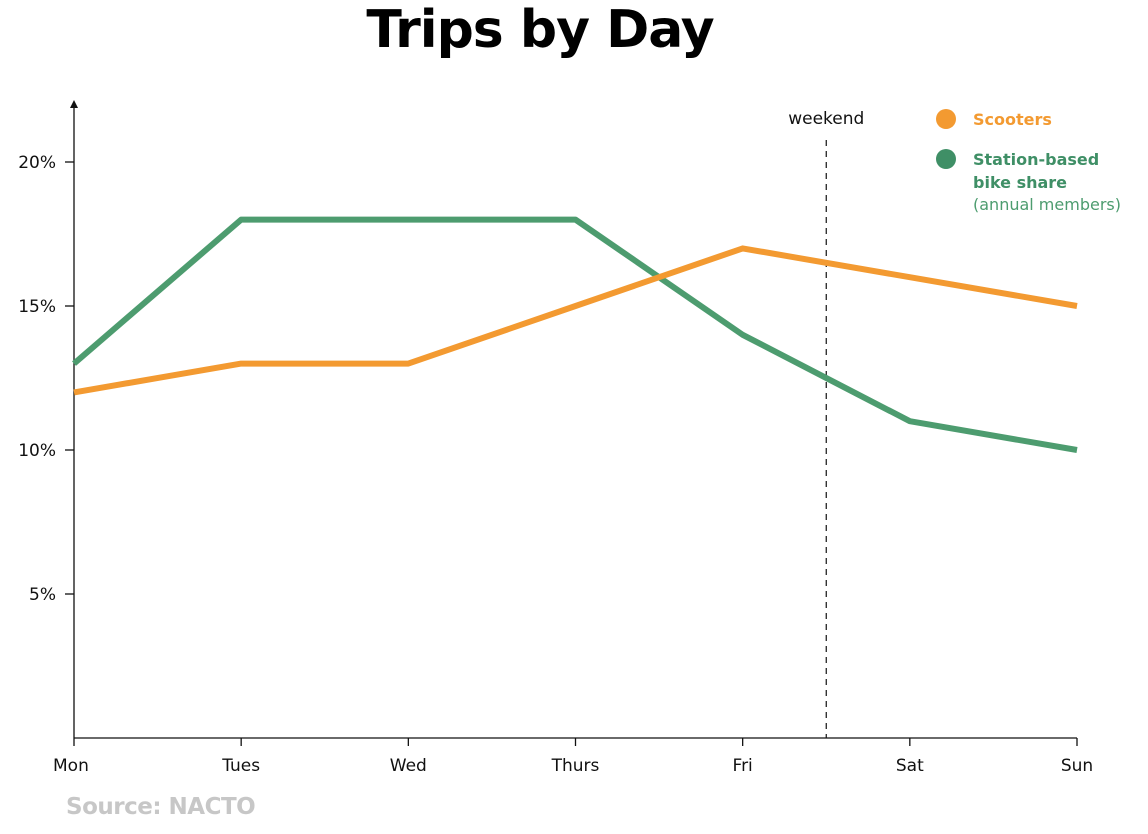  What do you see at coordinates (71, 766) in the screenshot?
I see `x-tick-label: Mon` at bounding box center [71, 766].